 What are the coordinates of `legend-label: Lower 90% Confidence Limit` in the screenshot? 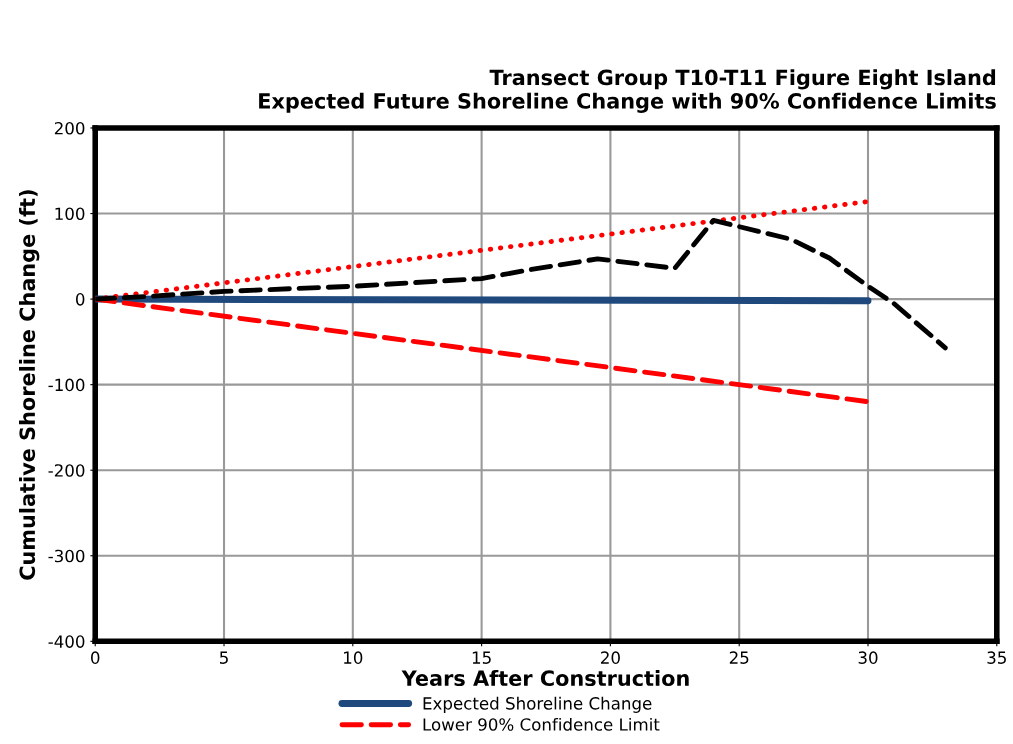 It's located at (541, 724).